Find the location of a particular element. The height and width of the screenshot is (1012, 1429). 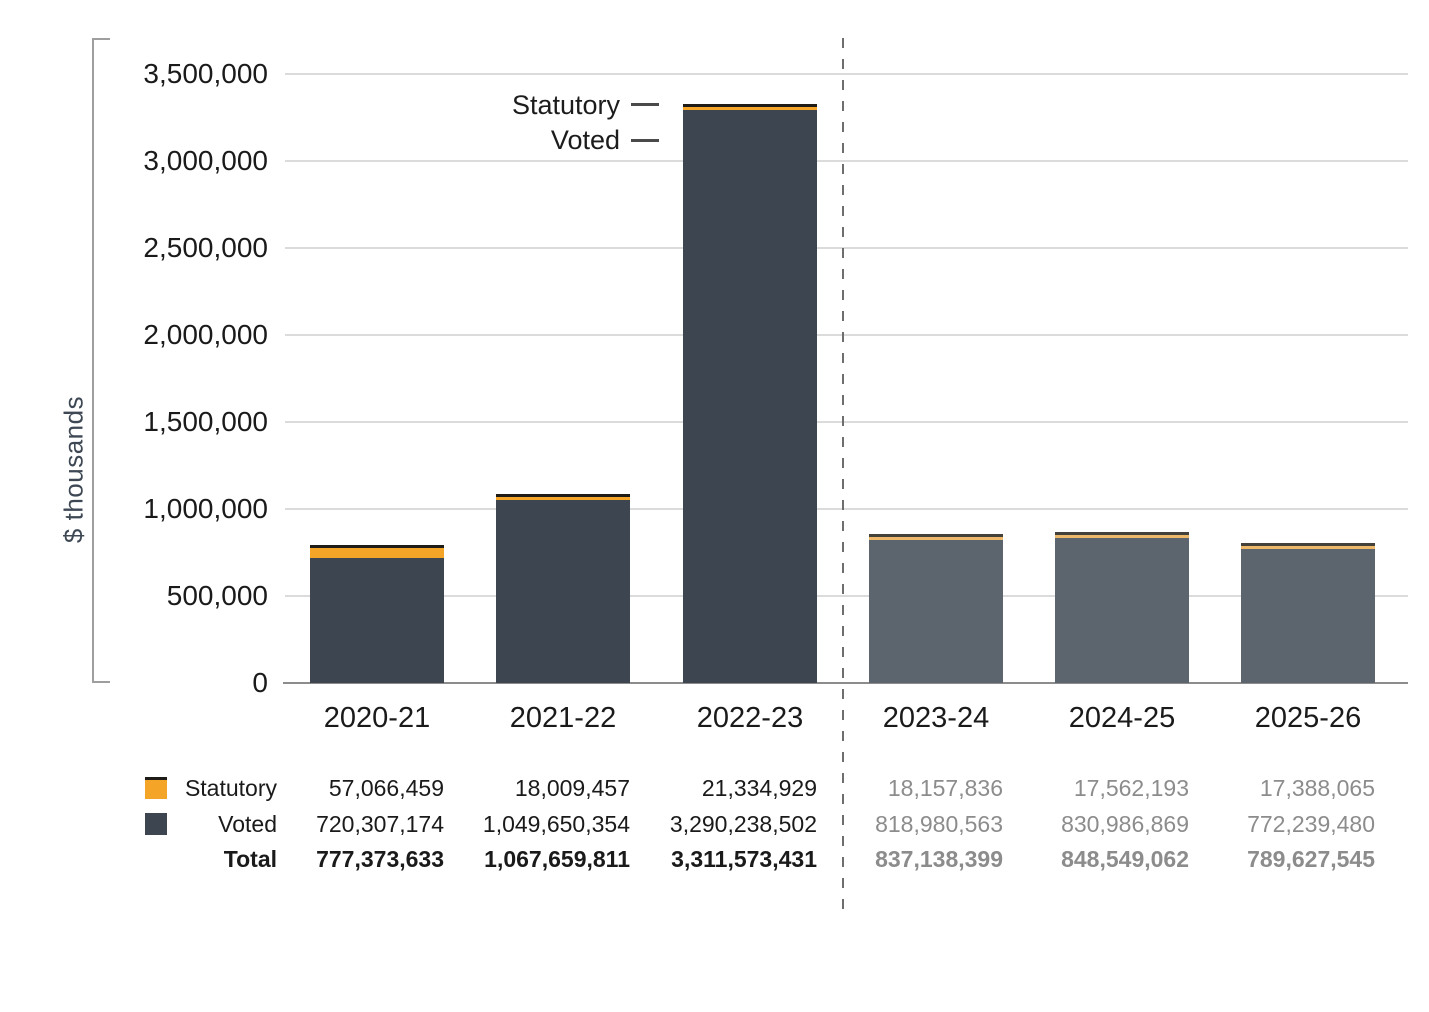

table-cell: 3,311,573,431 is located at coordinates (744, 859).